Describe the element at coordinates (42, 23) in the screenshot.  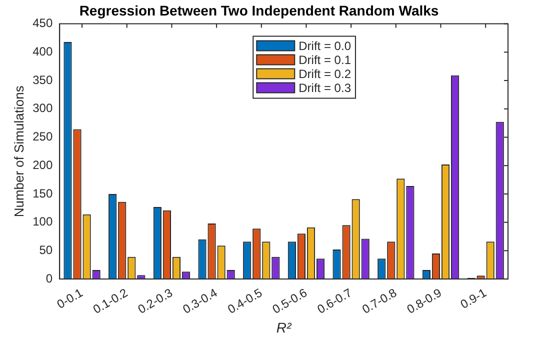
I see `y-tick-label: 450` at that location.